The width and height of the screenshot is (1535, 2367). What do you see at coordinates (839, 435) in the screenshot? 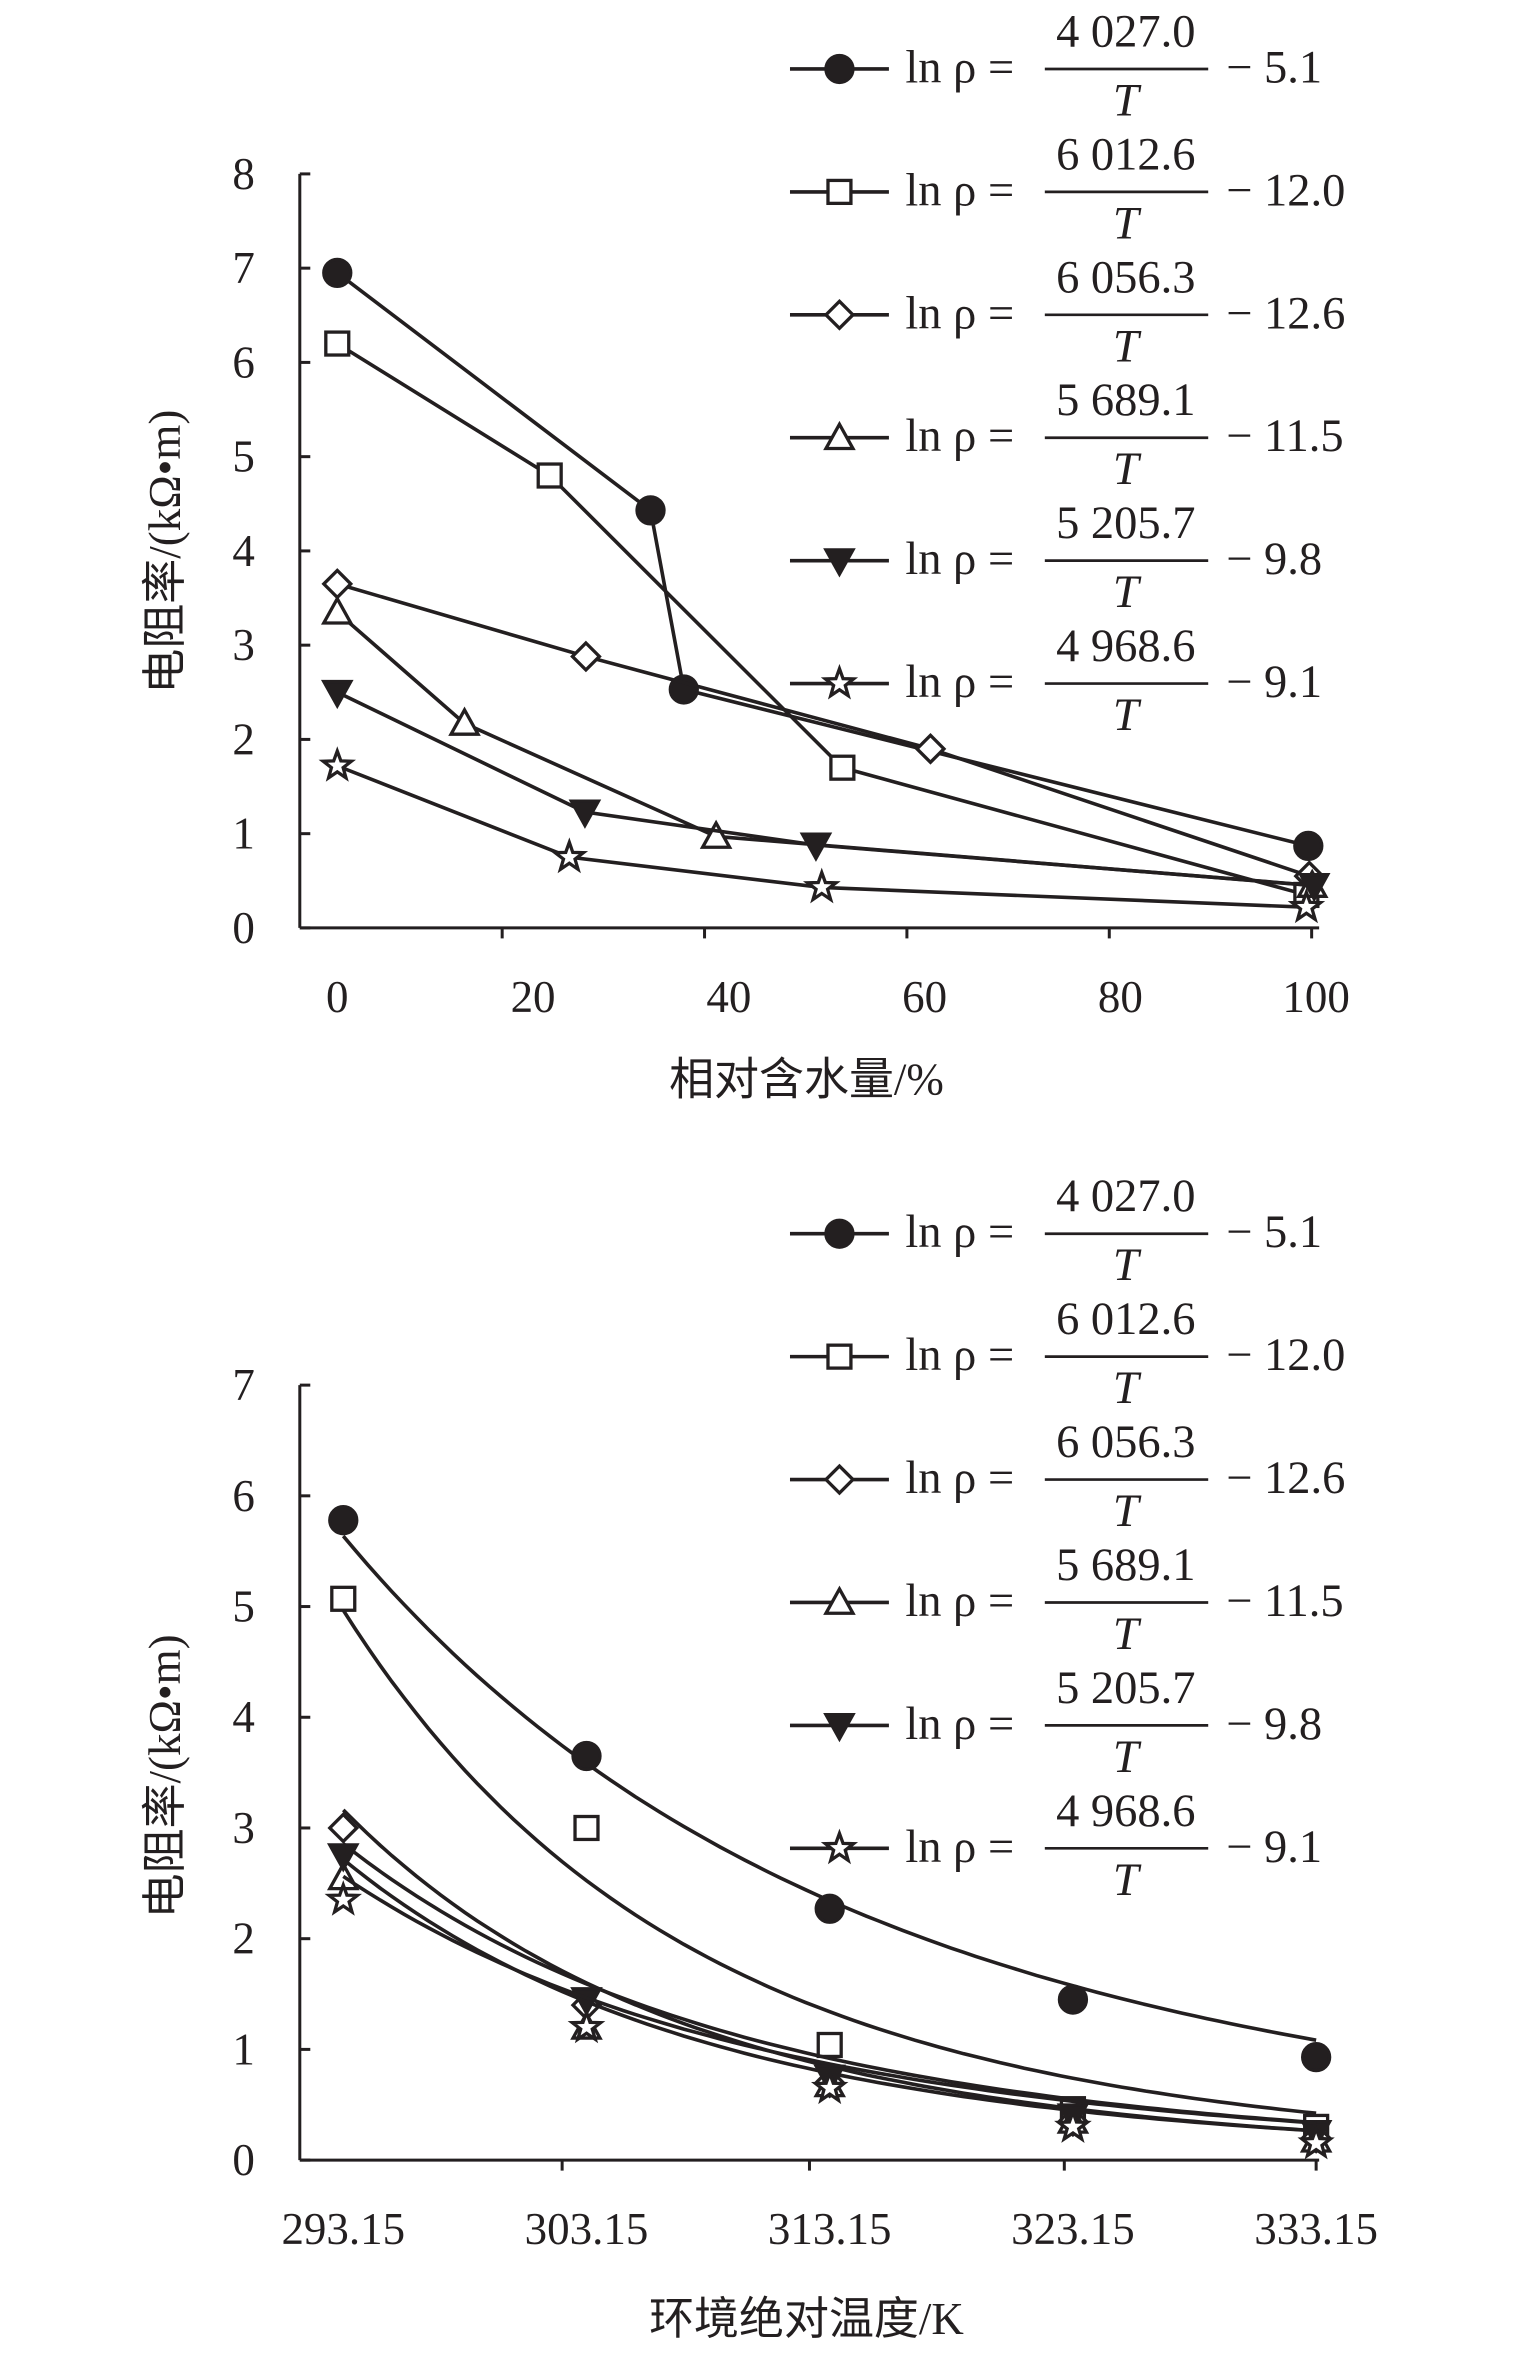
I see `marker-open-triangle` at bounding box center [839, 435].